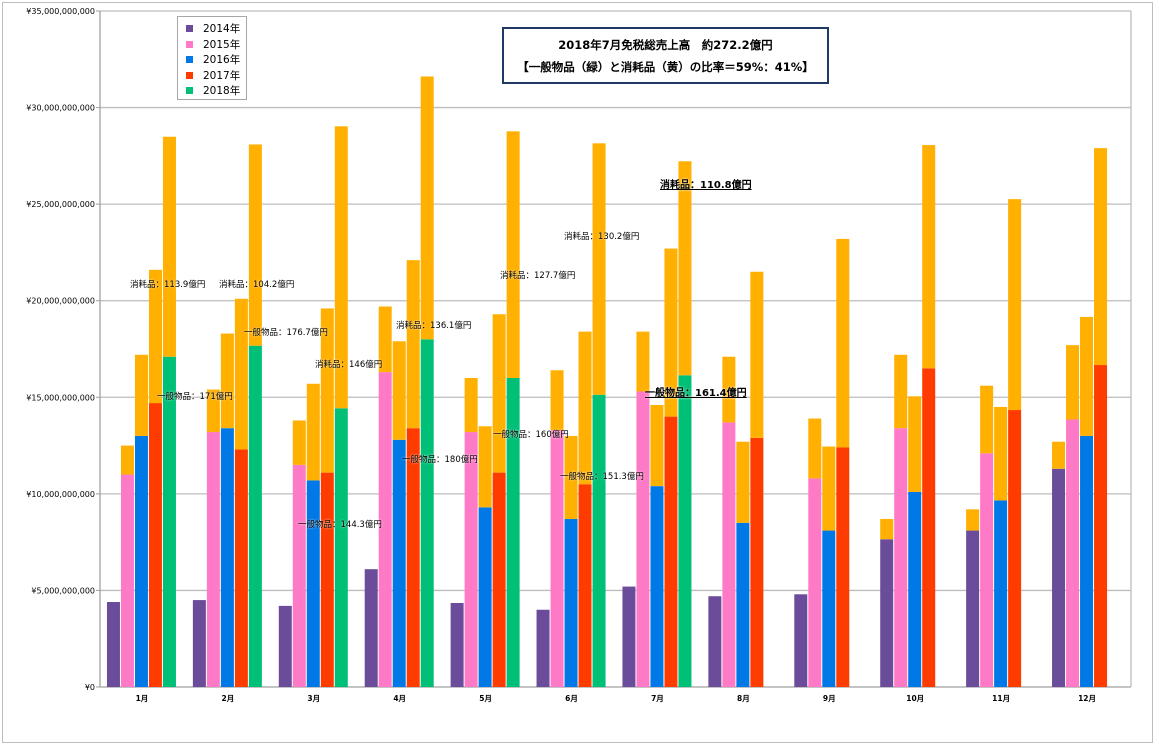 This screenshot has width=1159, height=750. What do you see at coordinates (585, 585) in the screenshot?
I see `bar-general-2017年-6月` at bounding box center [585, 585].